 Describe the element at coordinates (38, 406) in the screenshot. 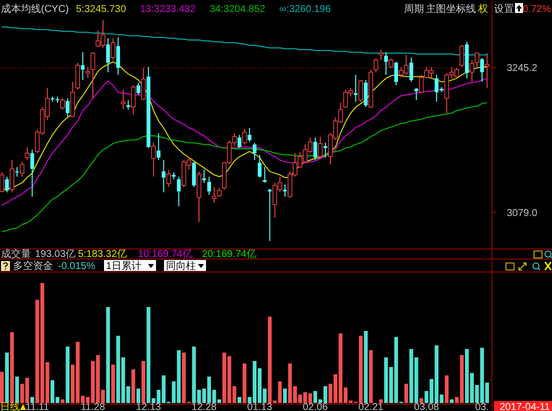

I see `x-tick-label: 11.11` at that location.